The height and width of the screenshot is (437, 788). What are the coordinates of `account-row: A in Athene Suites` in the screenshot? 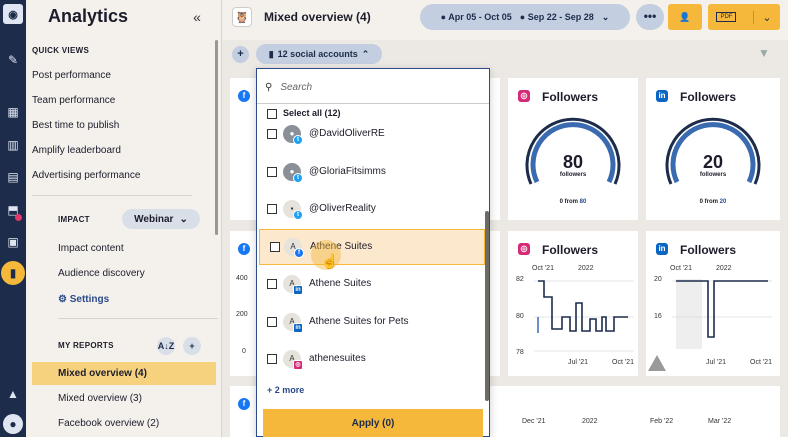 It's located at (370, 284).